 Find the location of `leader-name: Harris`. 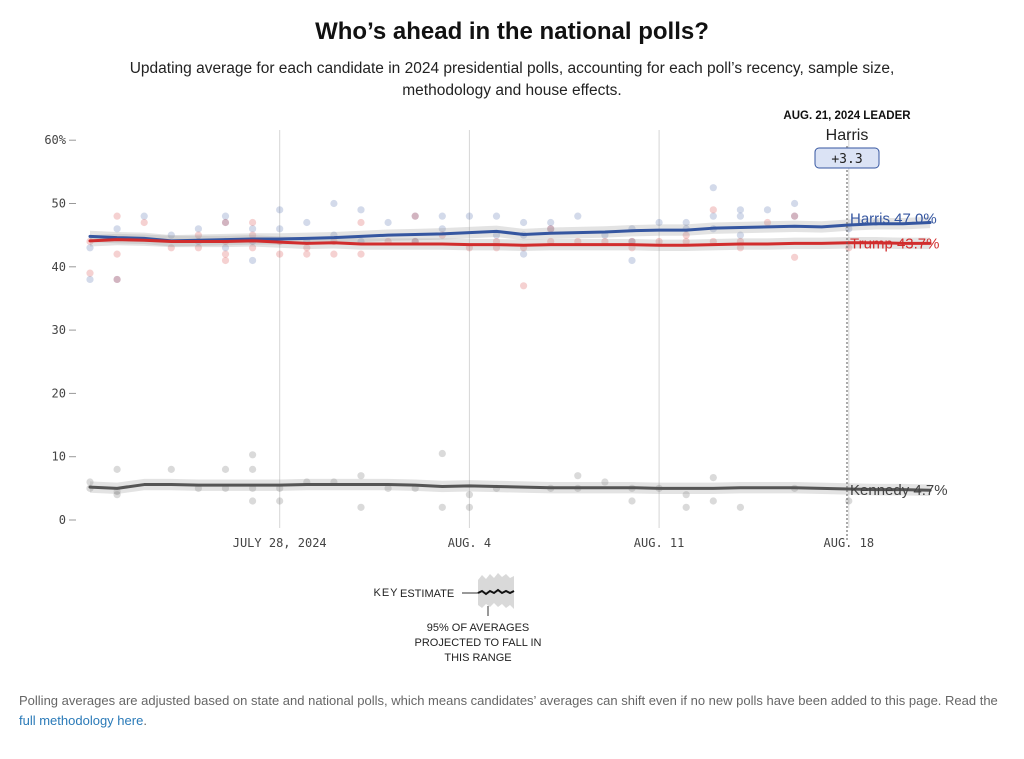

leader-name: Harris is located at coordinates (847, 135).